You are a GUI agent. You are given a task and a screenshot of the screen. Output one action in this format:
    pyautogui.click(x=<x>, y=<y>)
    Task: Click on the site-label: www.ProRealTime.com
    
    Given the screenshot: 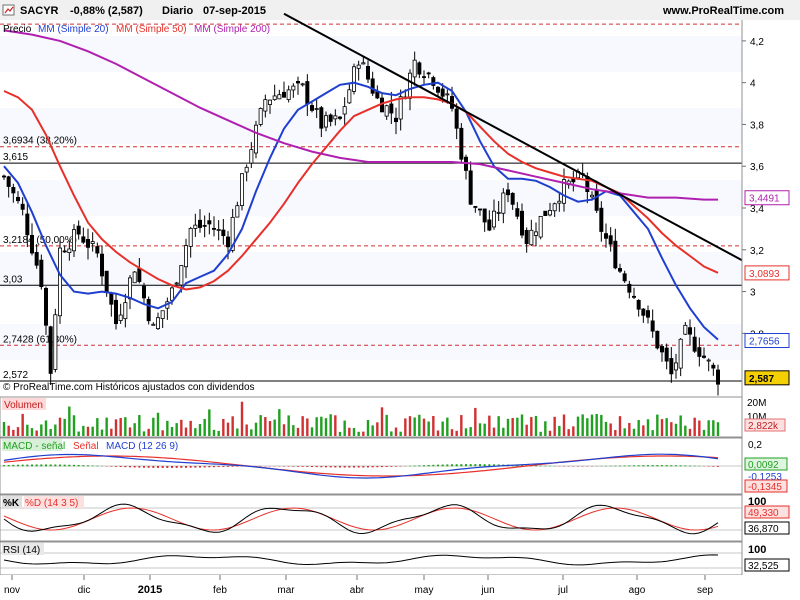 What is the action you would take?
    pyautogui.click(x=723, y=11)
    